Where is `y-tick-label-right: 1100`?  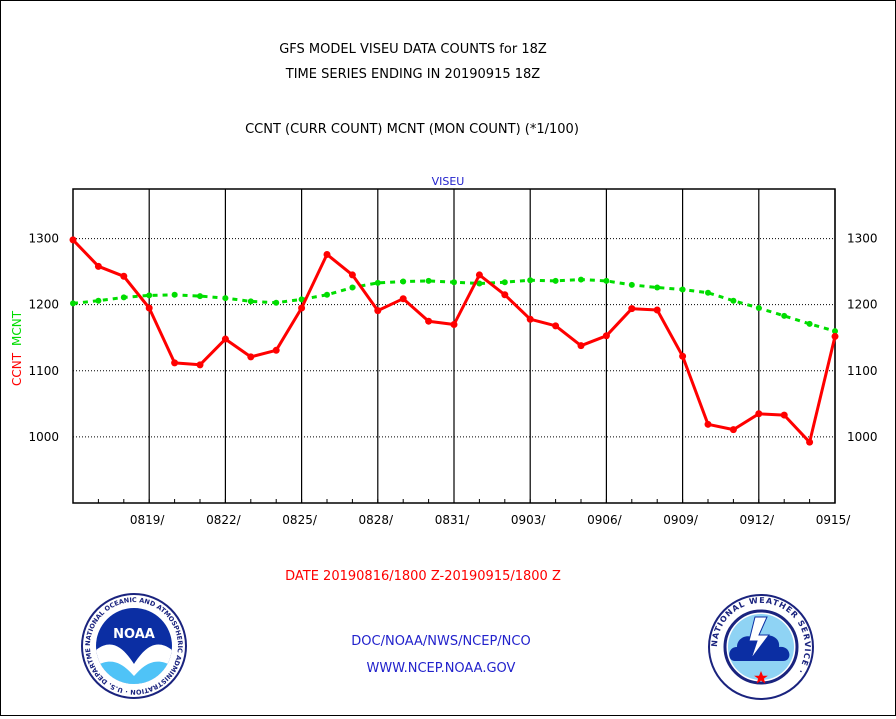
y-tick-label-right: 1100 is located at coordinates (862, 371).